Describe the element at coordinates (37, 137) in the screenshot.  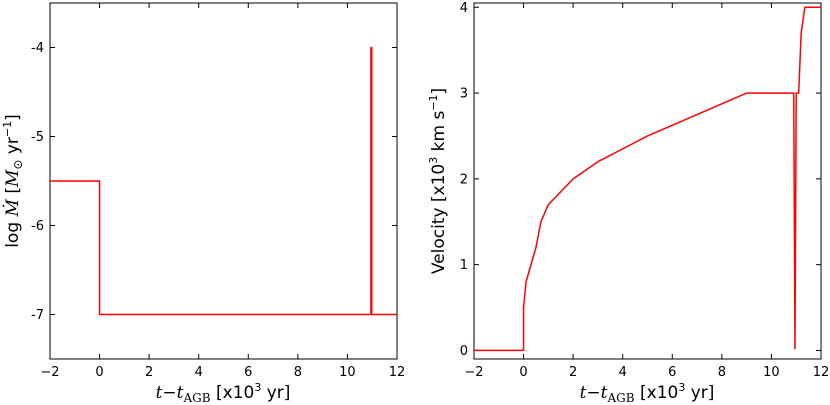
I see `left-y-tick-label: -5` at that location.